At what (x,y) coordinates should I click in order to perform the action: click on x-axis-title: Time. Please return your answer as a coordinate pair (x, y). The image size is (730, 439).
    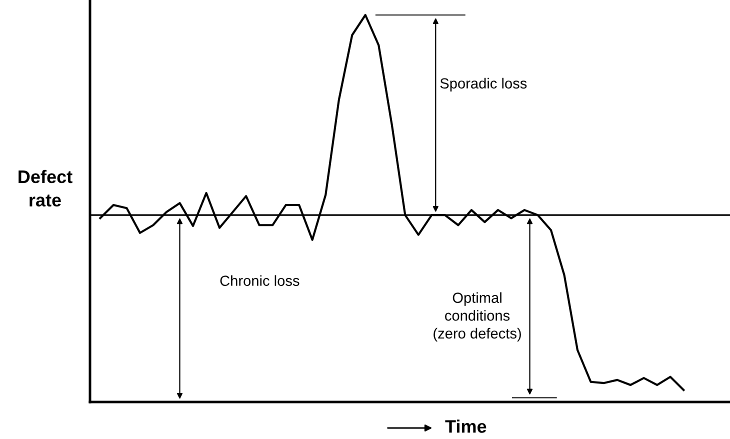
    Looking at the image, I should click on (465, 426).